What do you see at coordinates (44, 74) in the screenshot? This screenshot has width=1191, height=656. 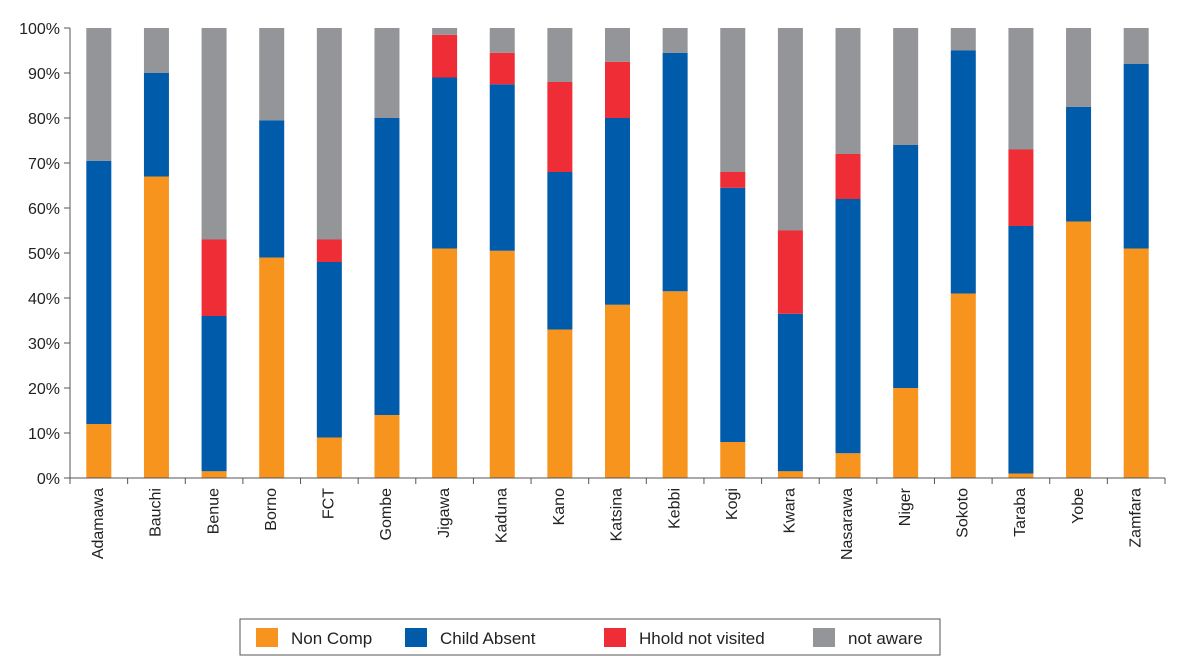 I see `y-tick-label: 90%` at bounding box center [44, 74].